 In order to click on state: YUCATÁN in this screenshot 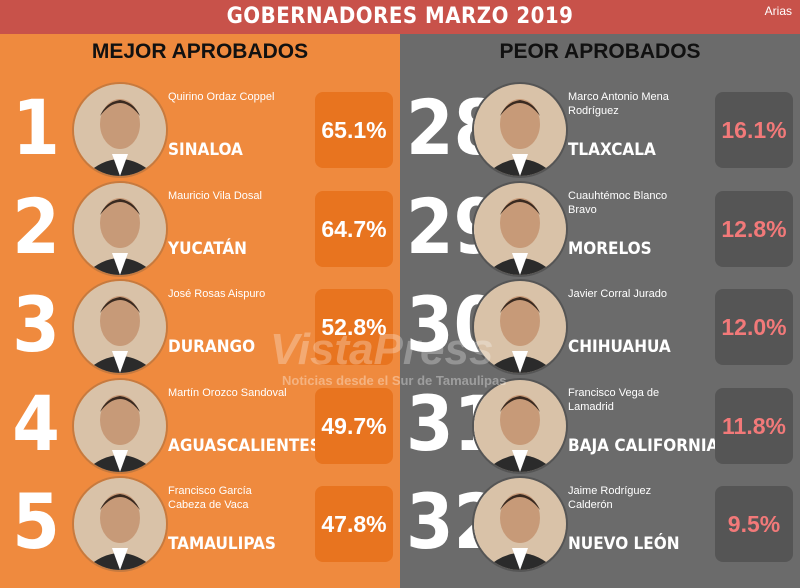, I will do `click(207, 248)`.